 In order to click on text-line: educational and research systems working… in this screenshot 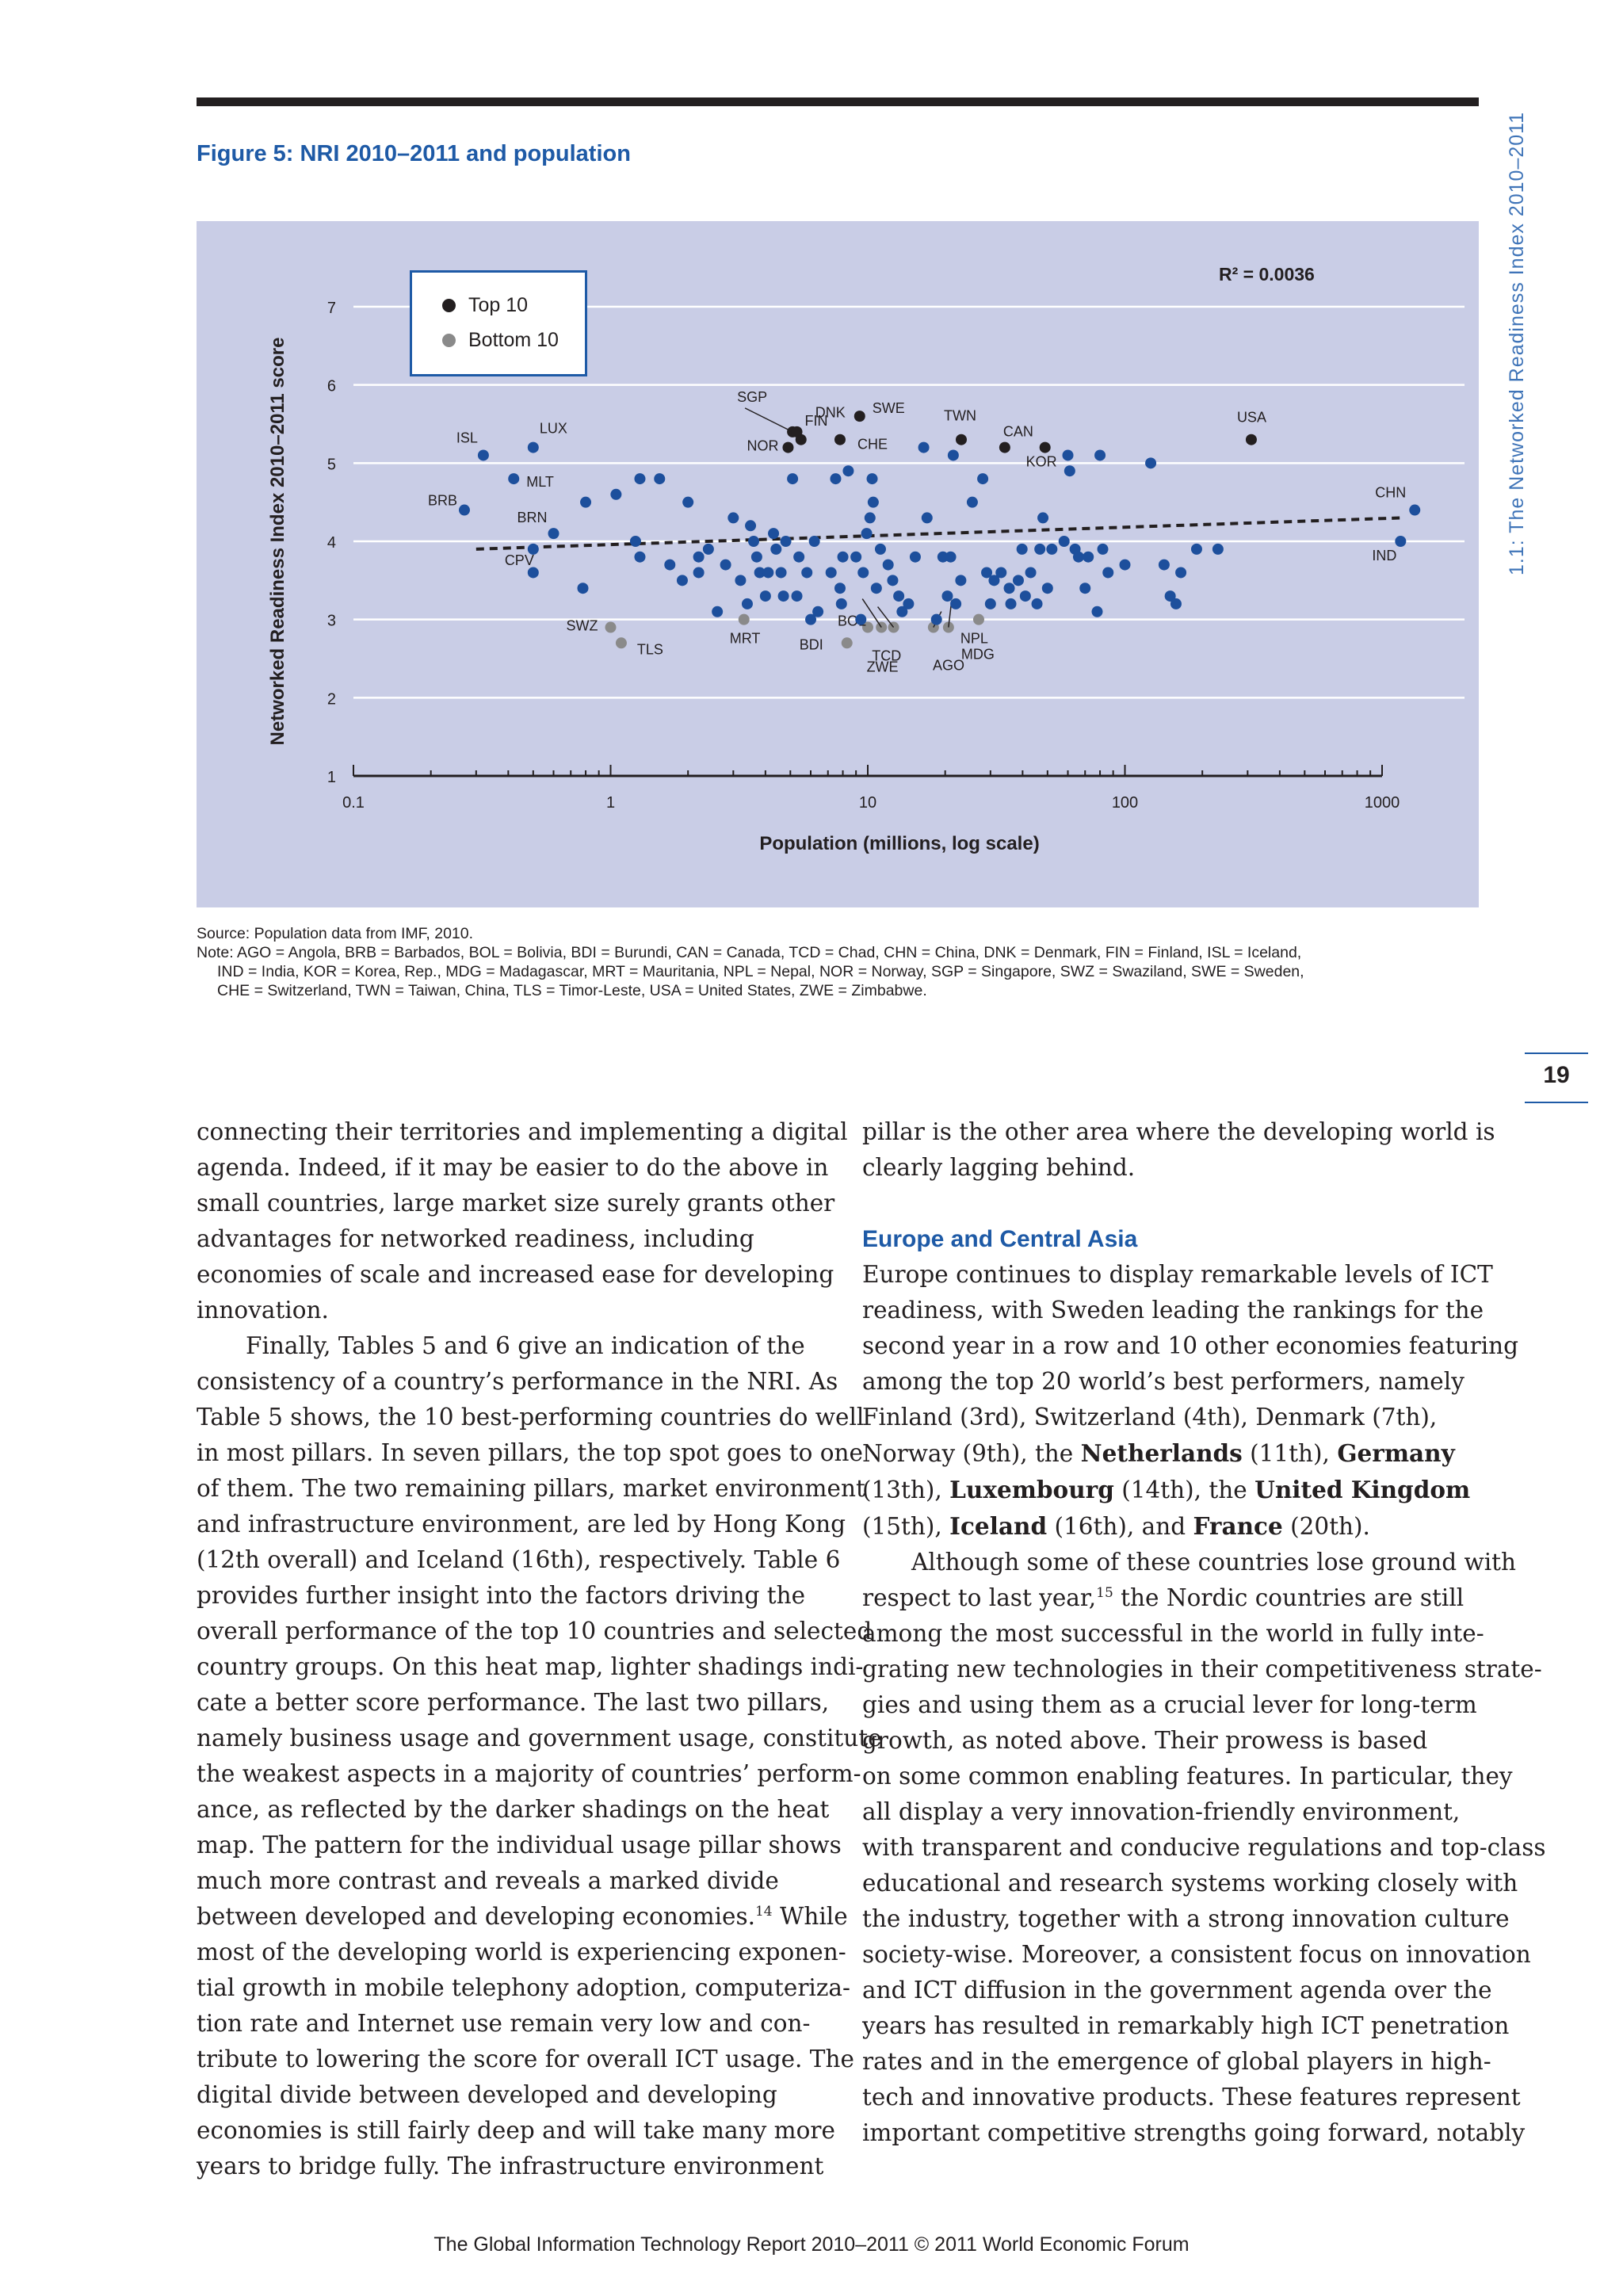, I will do `click(1190, 1883)`.